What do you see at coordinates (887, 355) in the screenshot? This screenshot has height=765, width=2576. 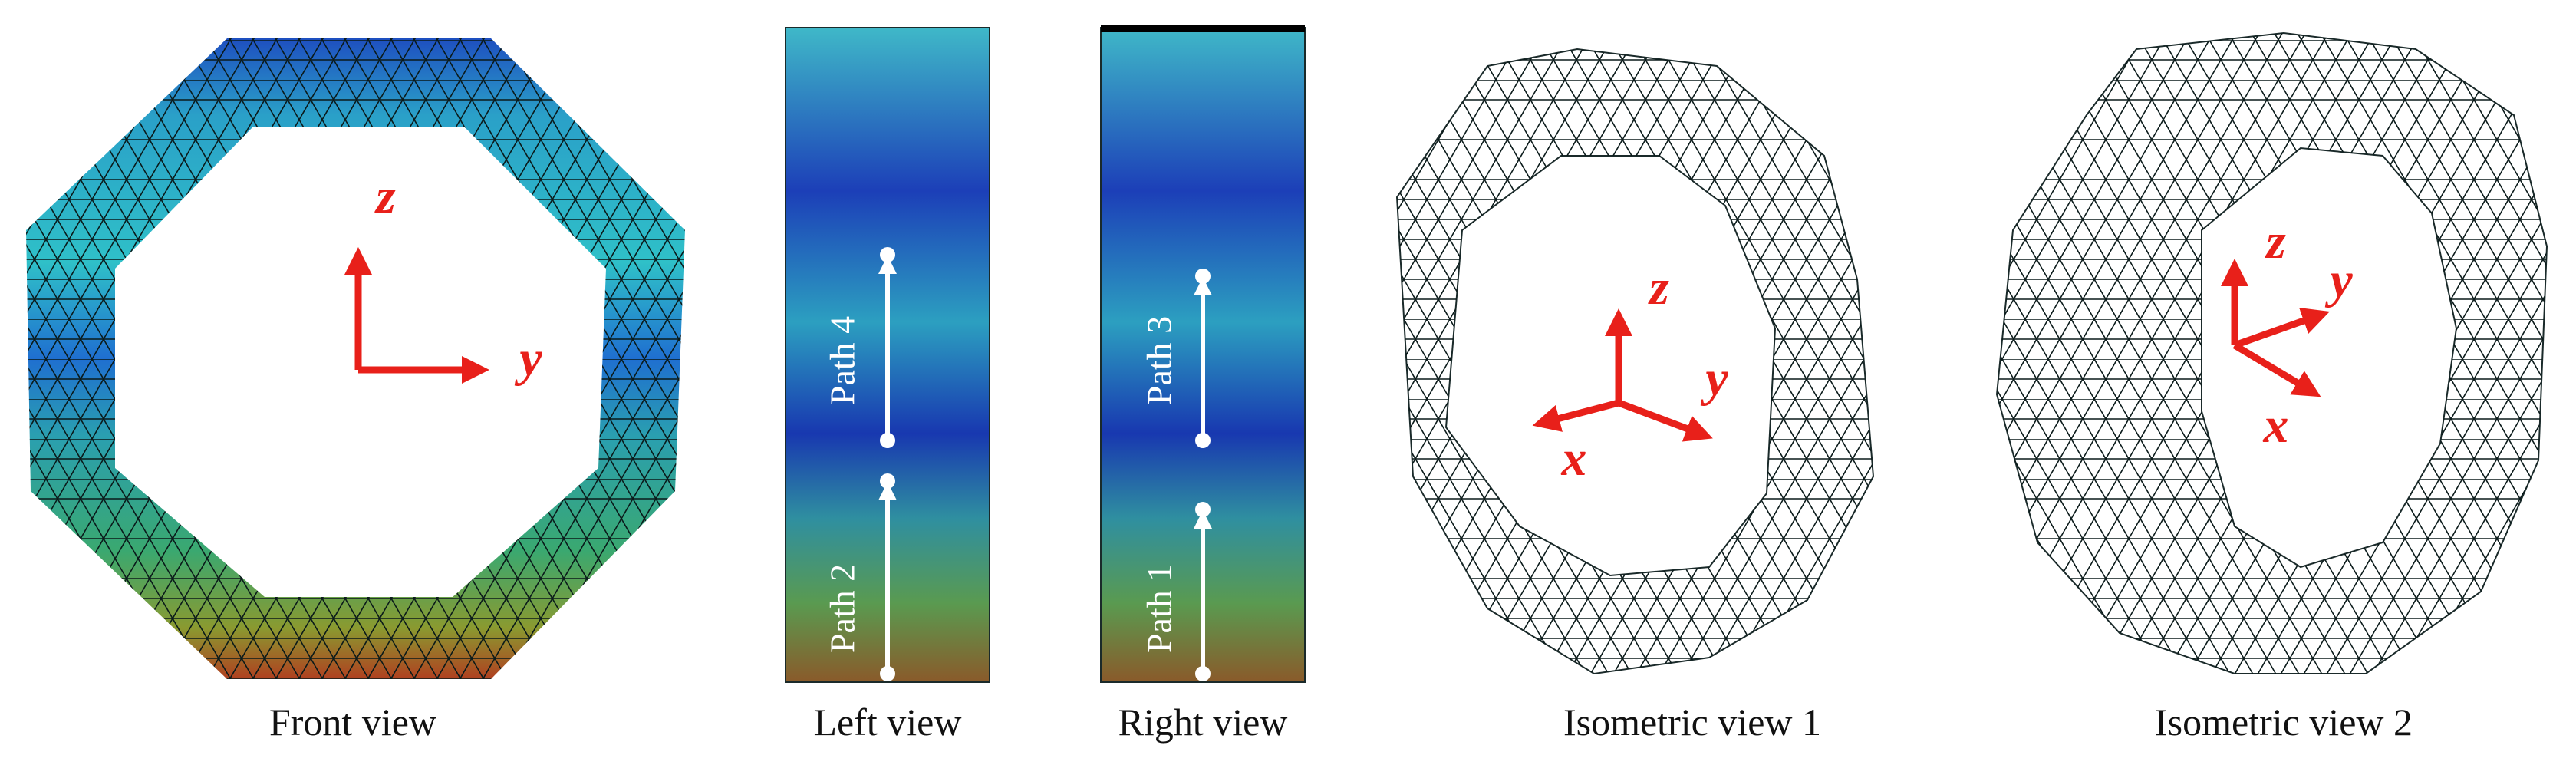 I see `mesh` at bounding box center [887, 355].